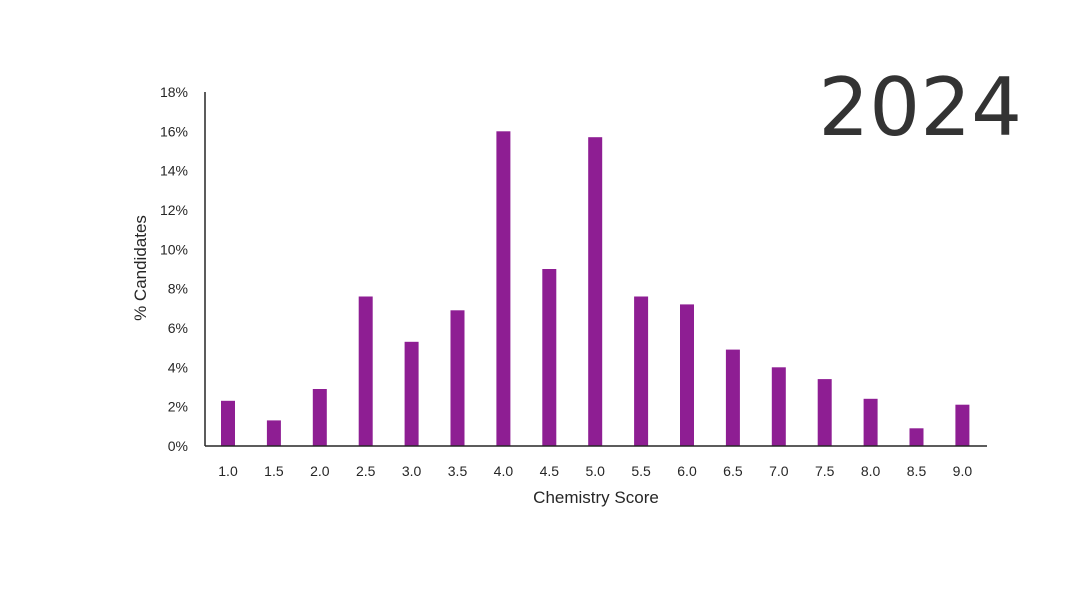  I want to click on y-tick-label: 12%, so click(174, 210).